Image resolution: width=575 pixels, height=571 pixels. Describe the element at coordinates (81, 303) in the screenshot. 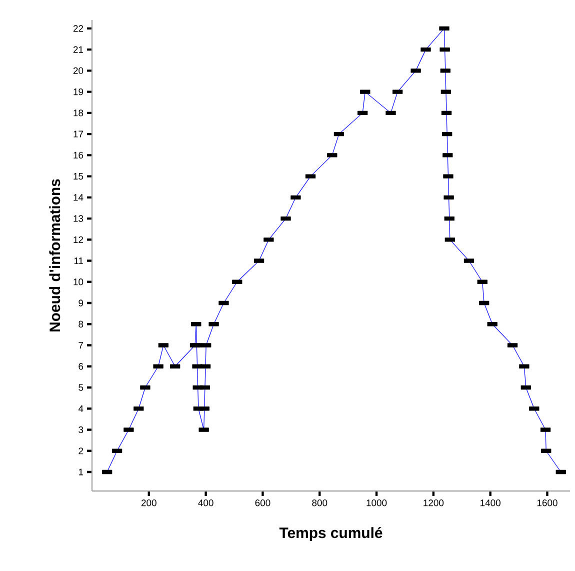

I see `y-tick-label: 9` at that location.